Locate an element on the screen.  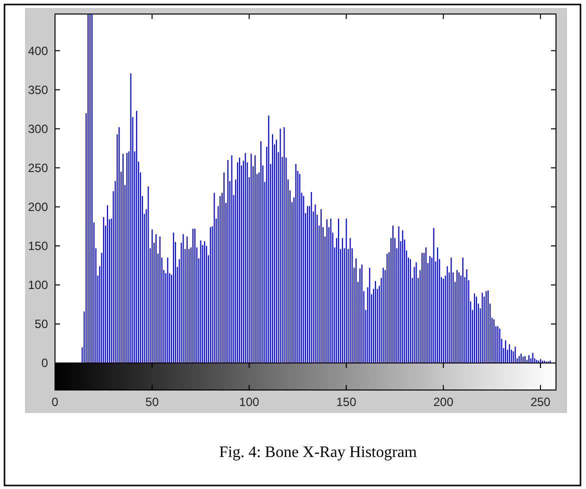
y-tick-label: 150 is located at coordinates (38, 246).